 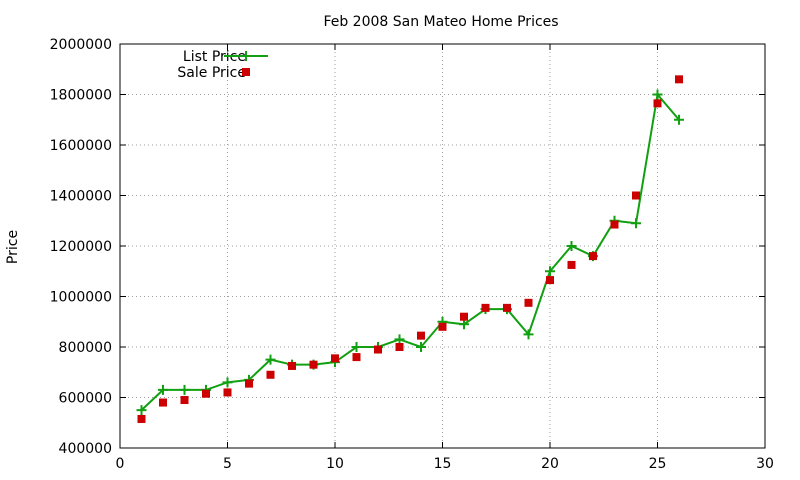 I want to click on y-tick-label: 1400000, so click(x=81, y=197).